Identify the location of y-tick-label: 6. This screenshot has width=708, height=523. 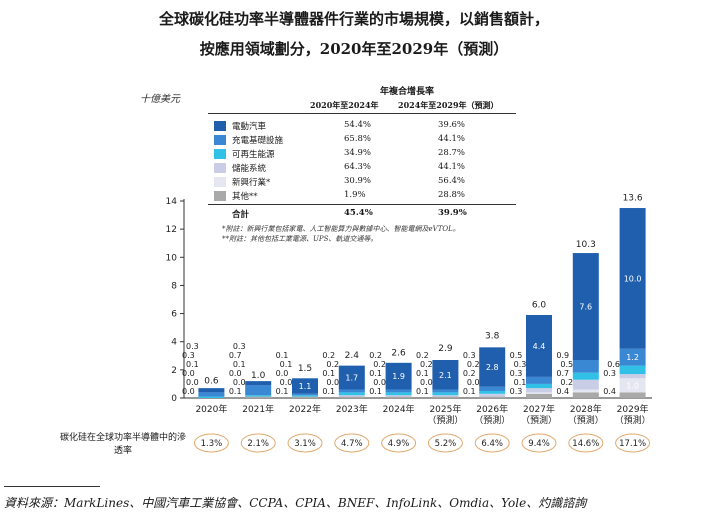
(174, 315).